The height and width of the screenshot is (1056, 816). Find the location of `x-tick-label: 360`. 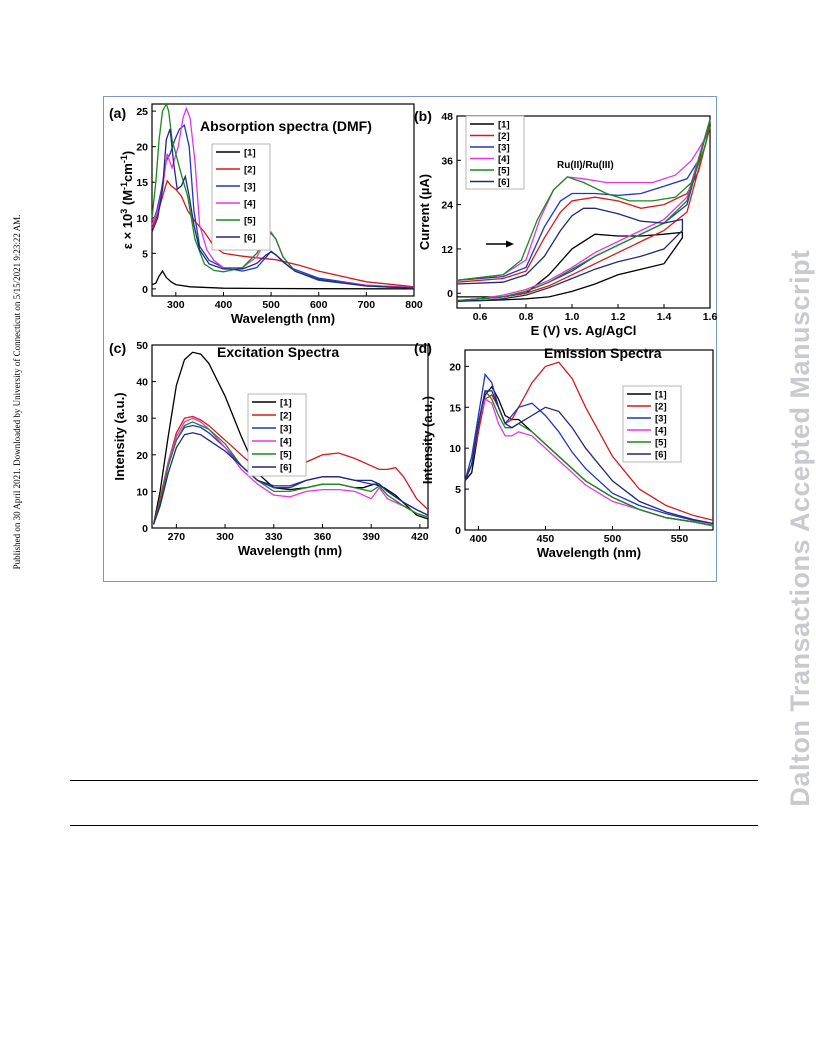

x-tick-label: 360 is located at coordinates (323, 537).